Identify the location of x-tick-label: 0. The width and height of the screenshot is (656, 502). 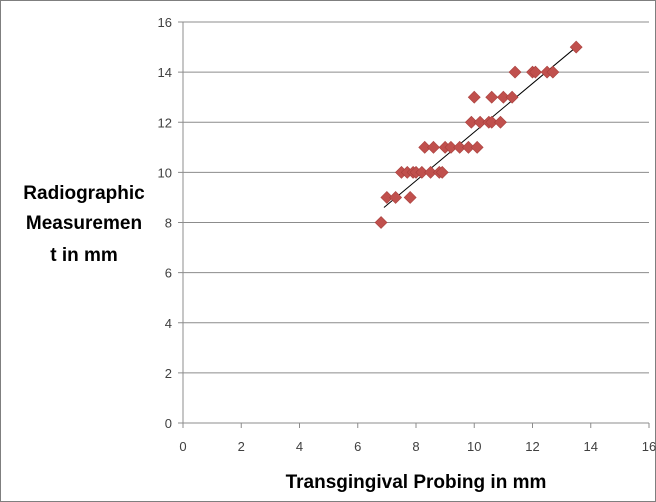
(182, 446).